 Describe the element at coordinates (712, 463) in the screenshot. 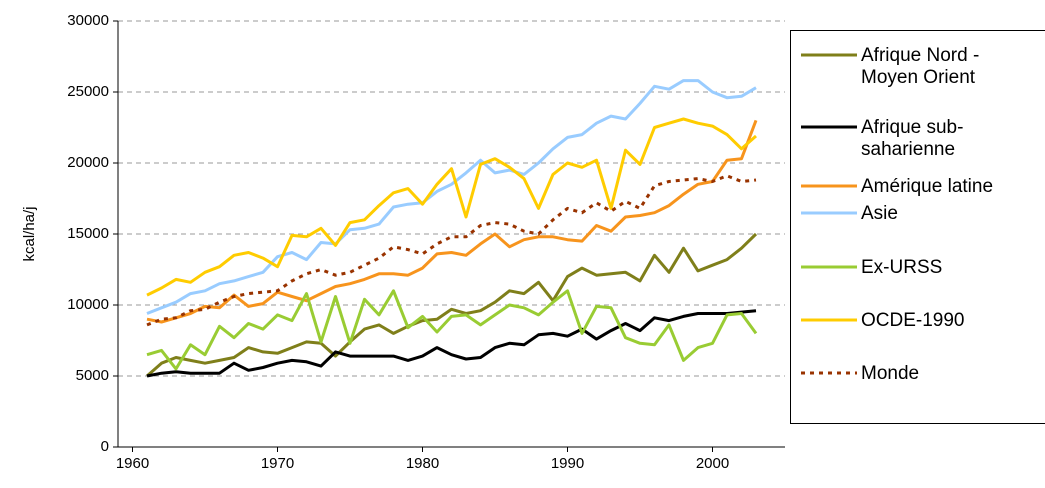

I see `x-tick-label: 2000` at that location.